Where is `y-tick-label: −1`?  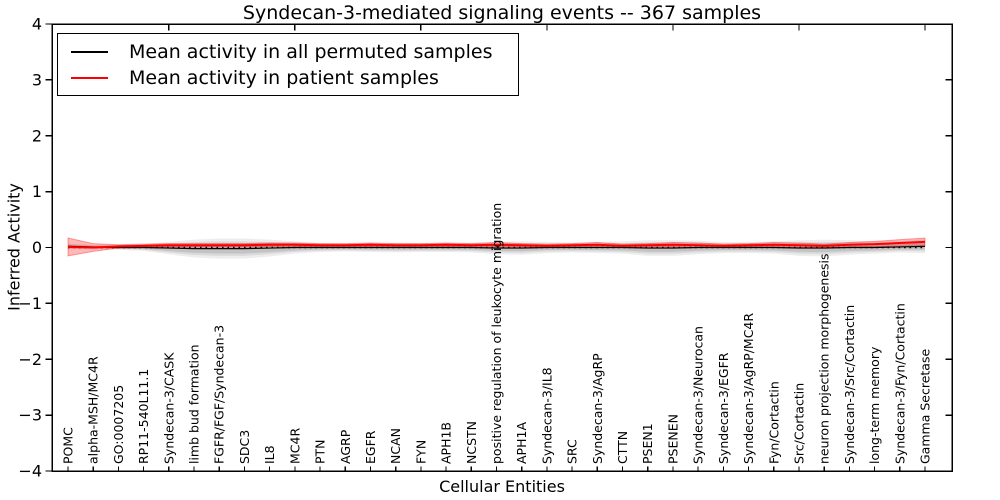 y-tick-label: −1 is located at coordinates (30, 303).